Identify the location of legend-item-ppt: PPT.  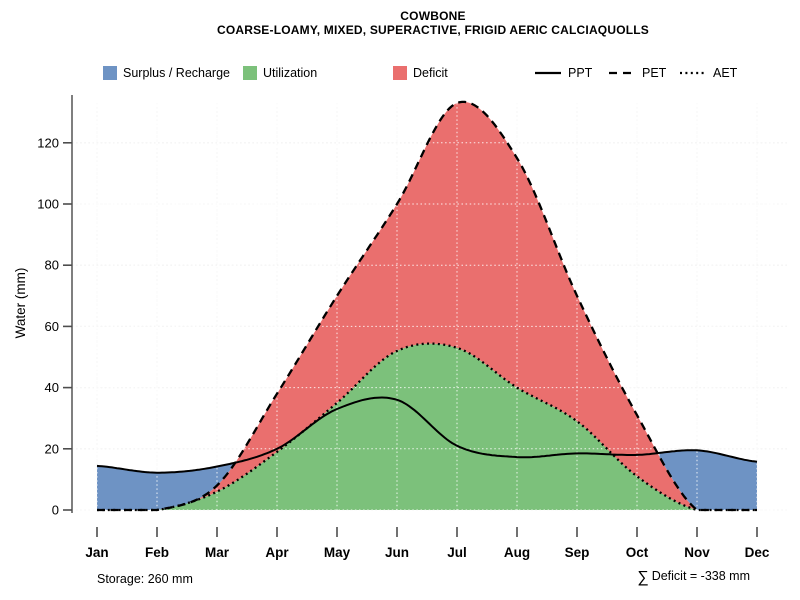
(563, 73).